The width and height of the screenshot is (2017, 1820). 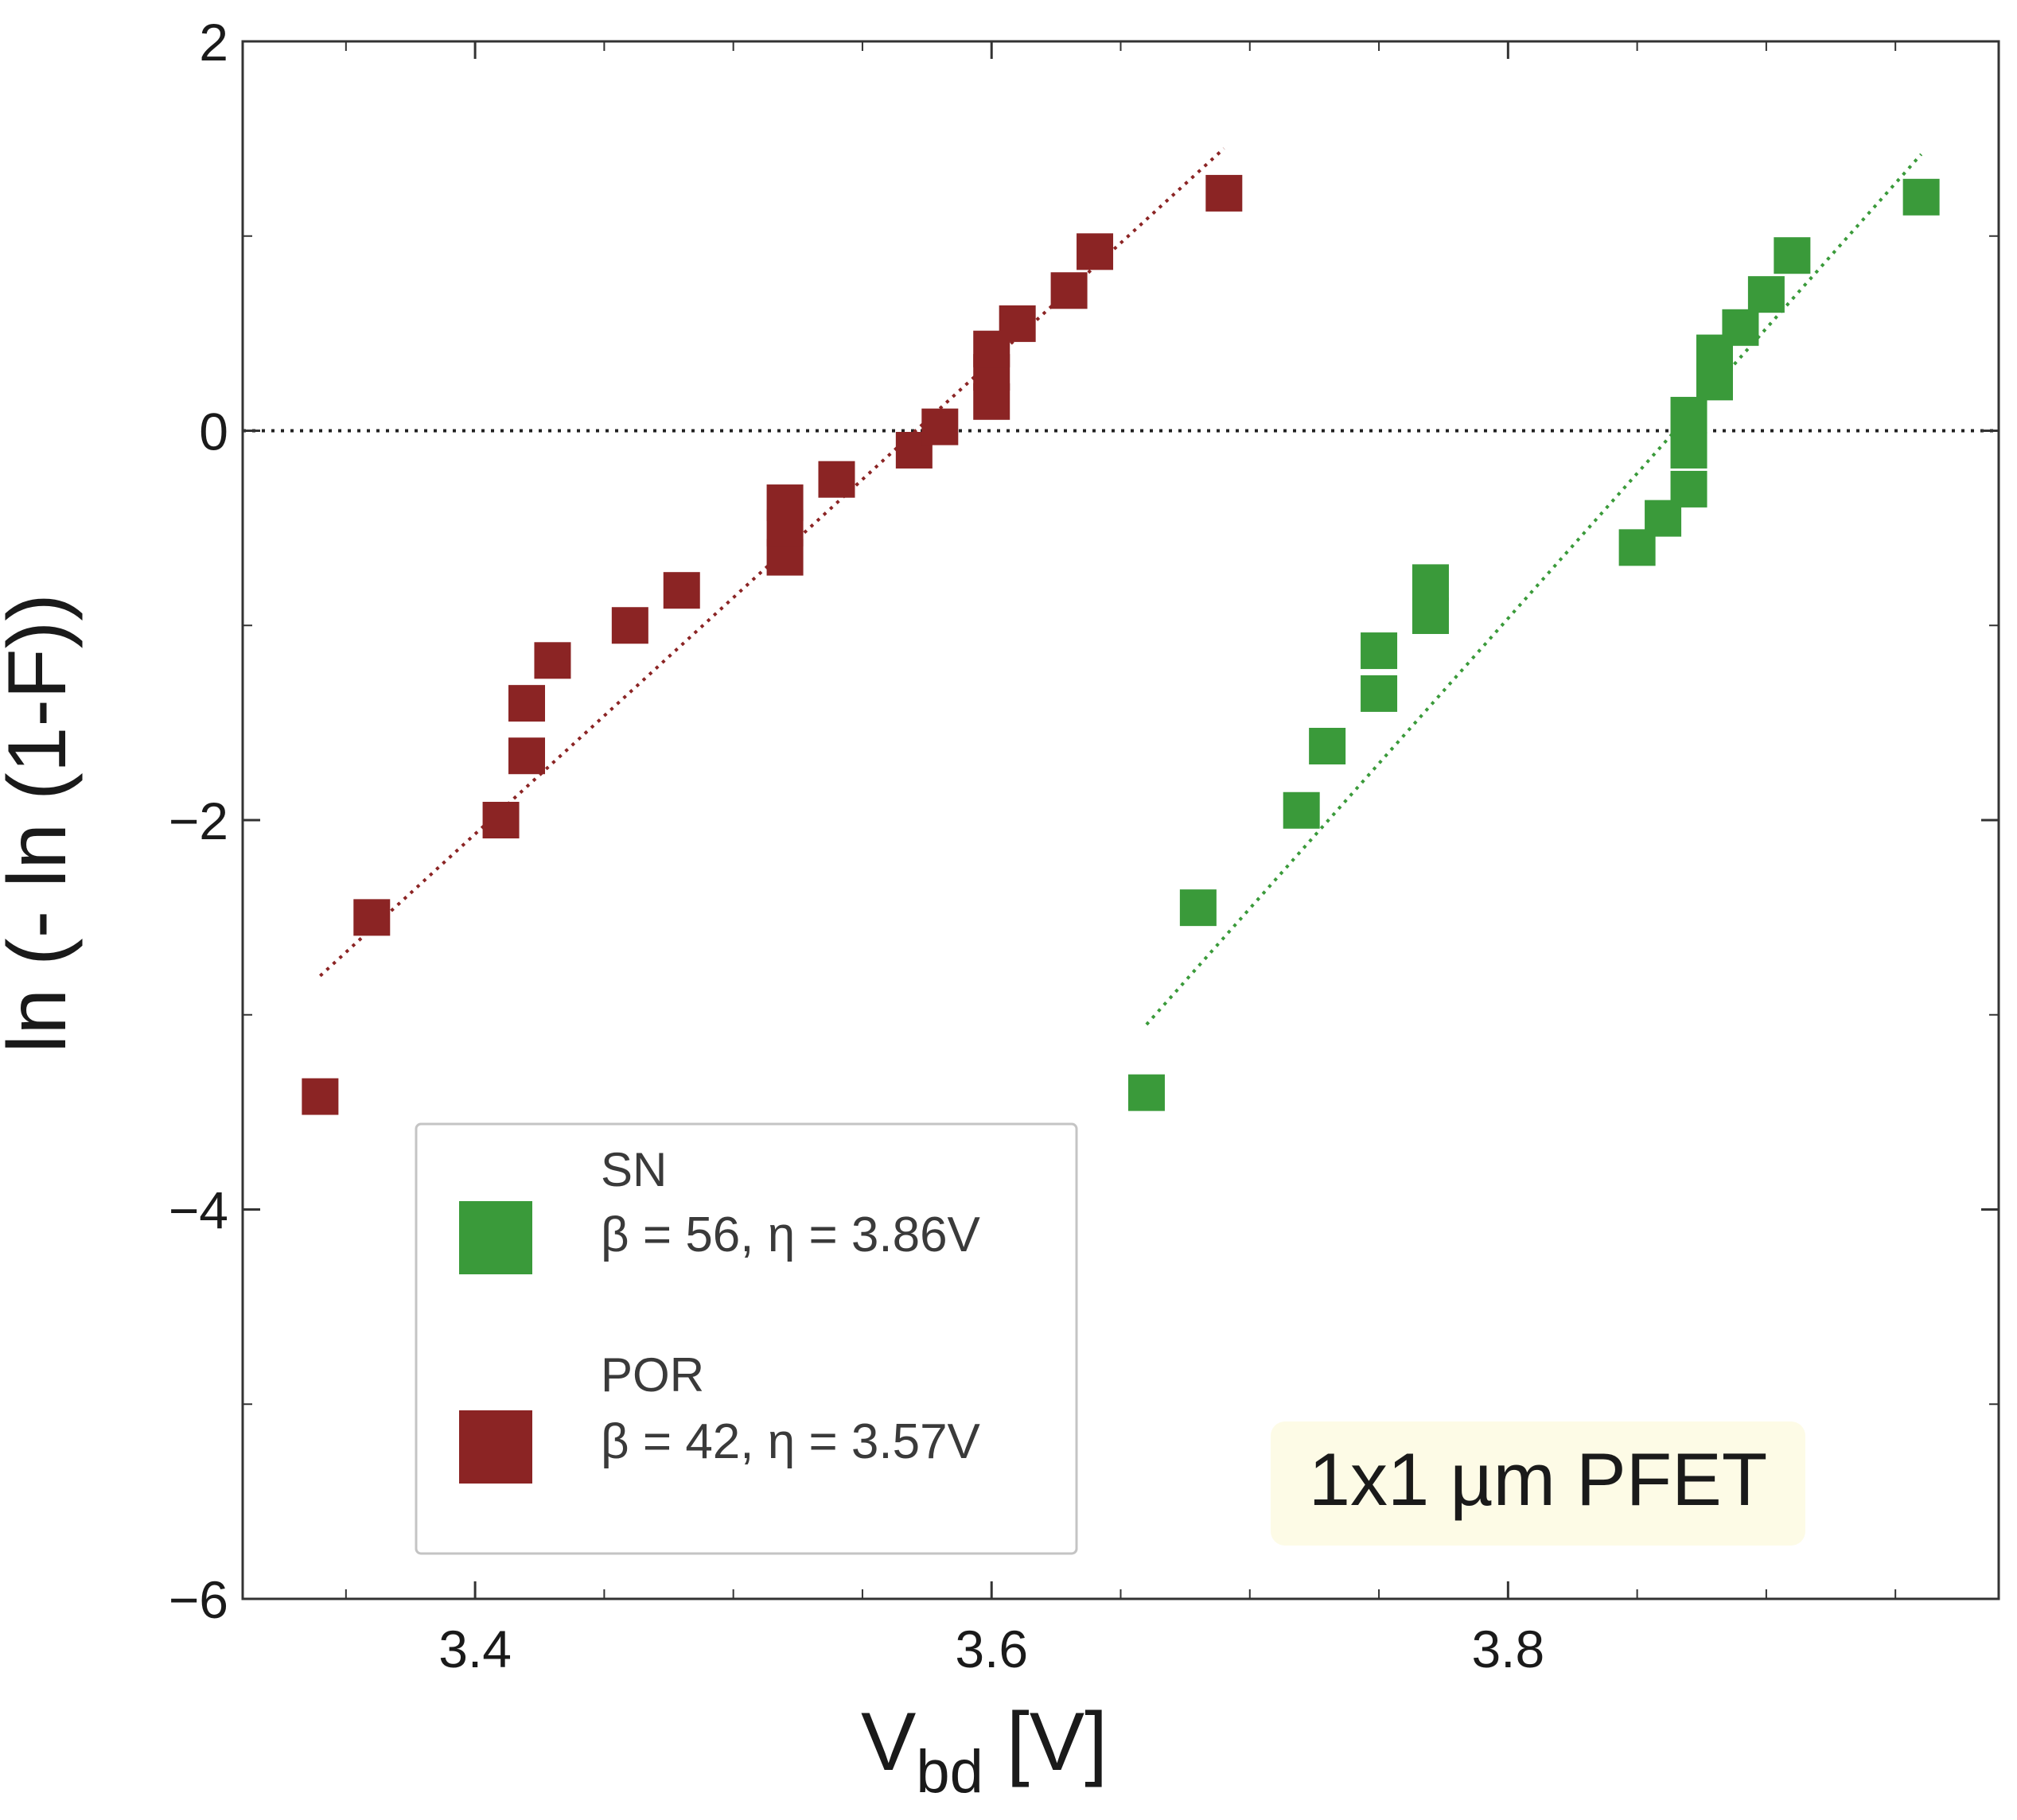 I want to click on y-tick-label: 2, so click(x=213, y=42).